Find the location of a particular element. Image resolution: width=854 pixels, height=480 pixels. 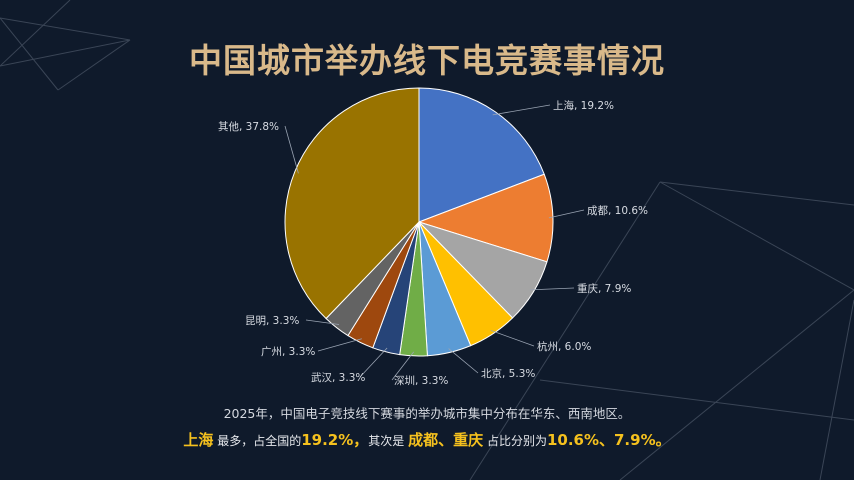

slice-label-9: 其他, 37.8% is located at coordinates (248, 126).